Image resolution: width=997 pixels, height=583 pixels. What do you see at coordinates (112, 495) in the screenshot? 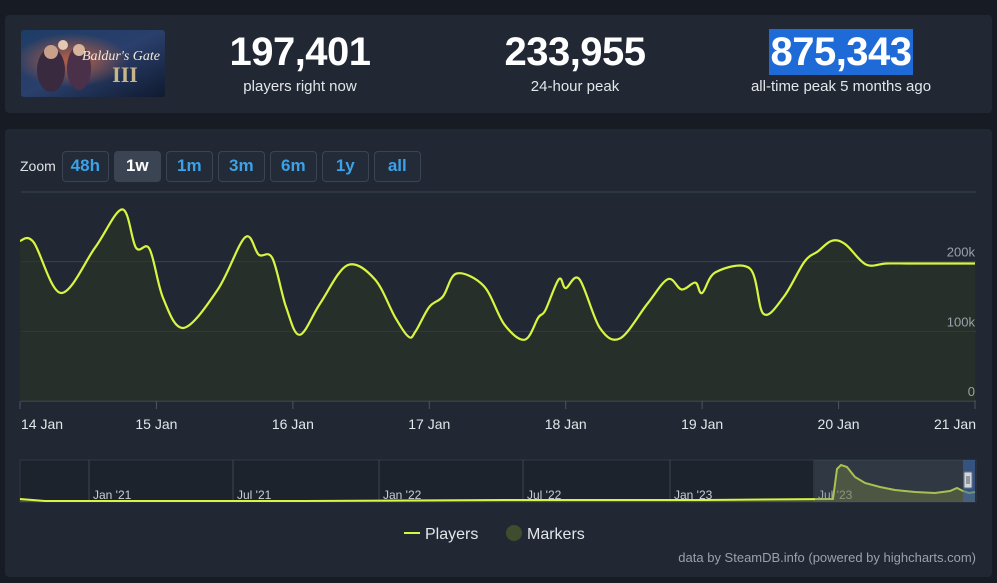
I see `navigator-tick-label: Jan '21` at bounding box center [112, 495].